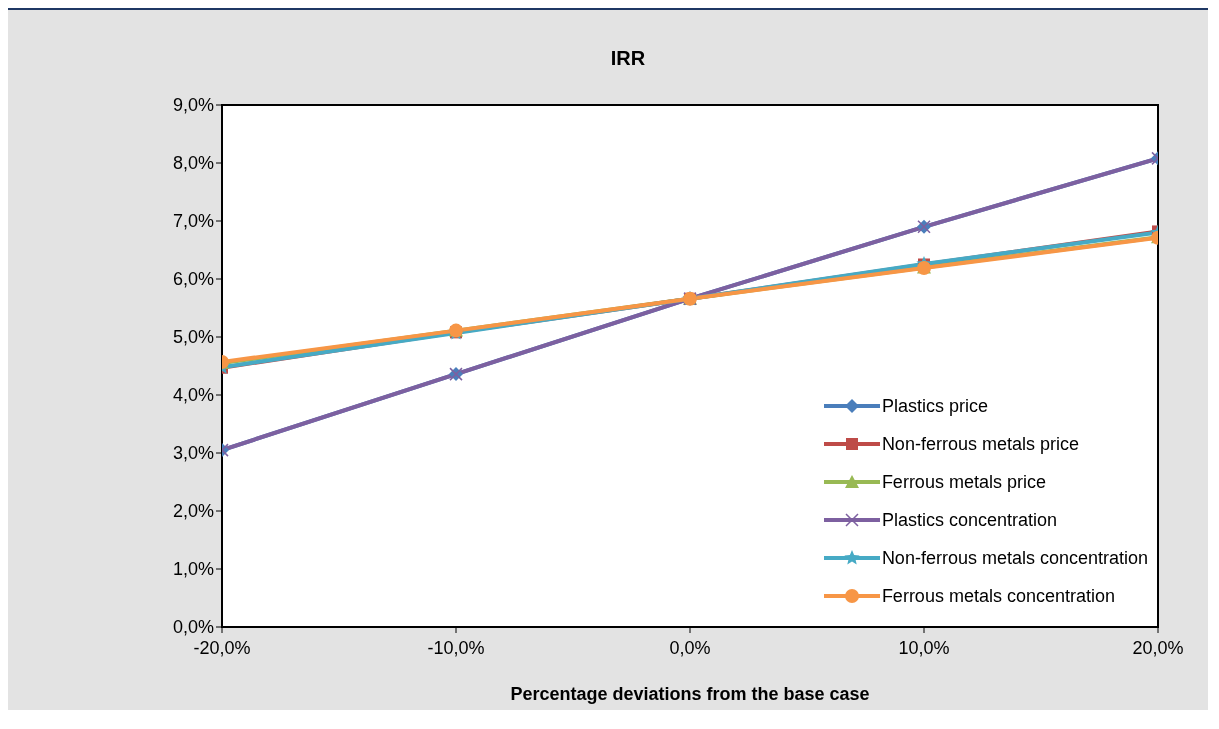 The image size is (1219, 729). Describe the element at coordinates (1158, 647) in the screenshot. I see `x-tick-label: 20,0%` at that location.